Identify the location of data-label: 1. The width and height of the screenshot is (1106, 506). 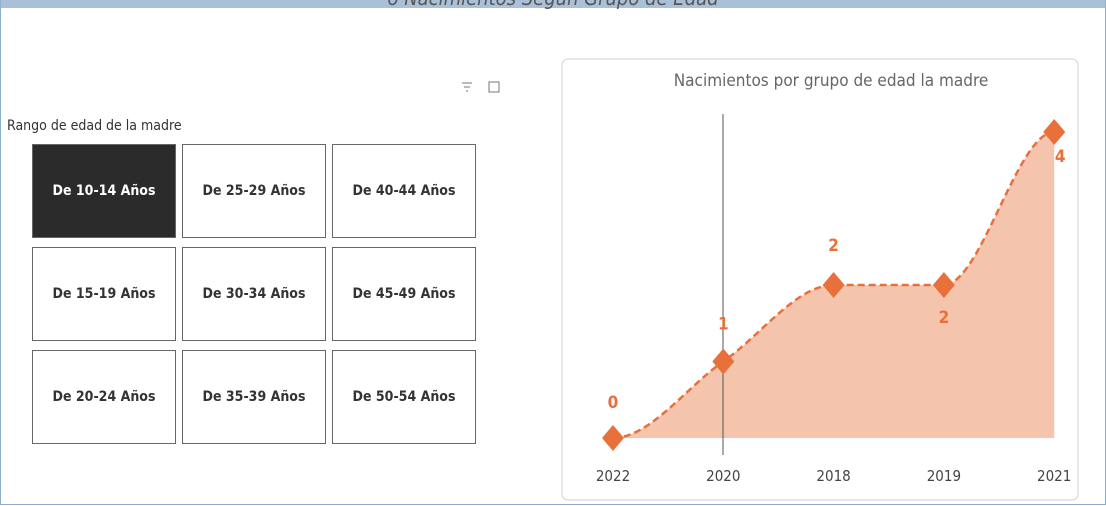
(723, 325).